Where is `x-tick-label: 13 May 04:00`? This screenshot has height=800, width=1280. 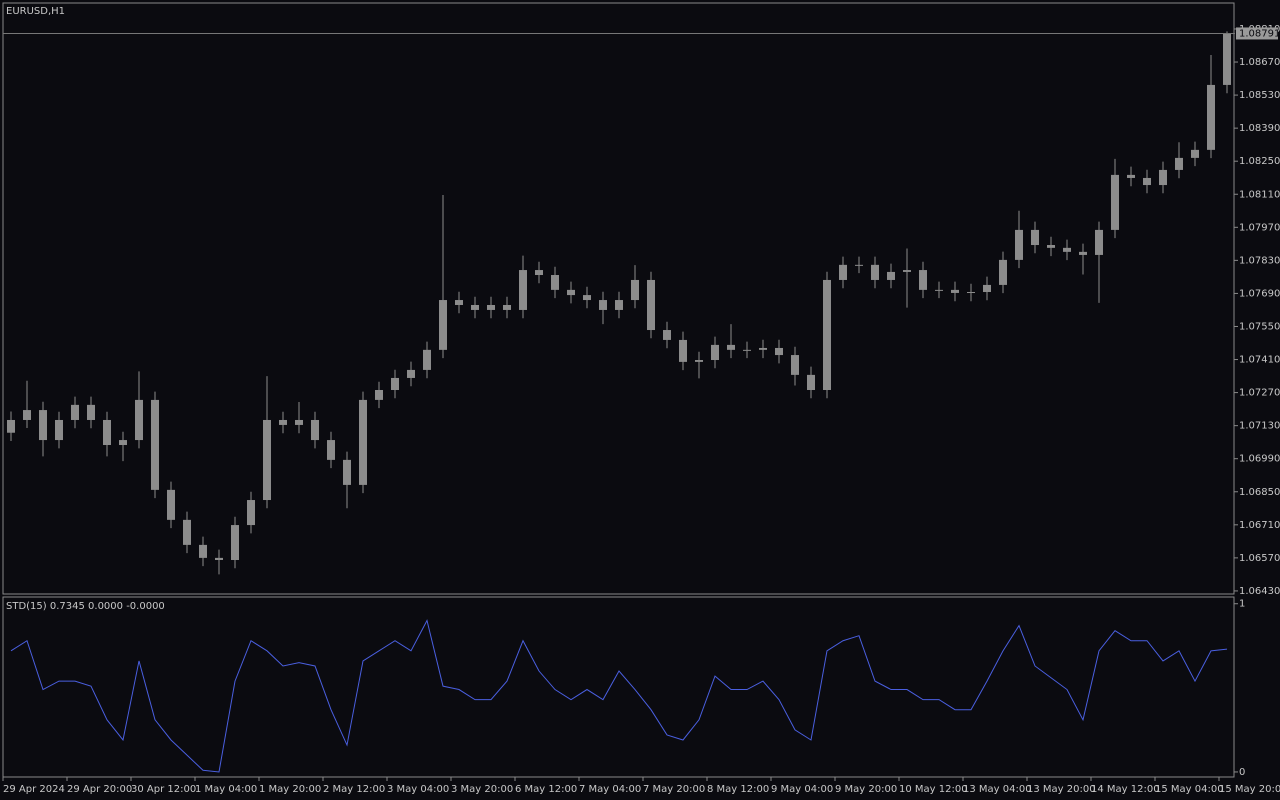 x-tick-label: 13 May 04:00 is located at coordinates (997, 789).